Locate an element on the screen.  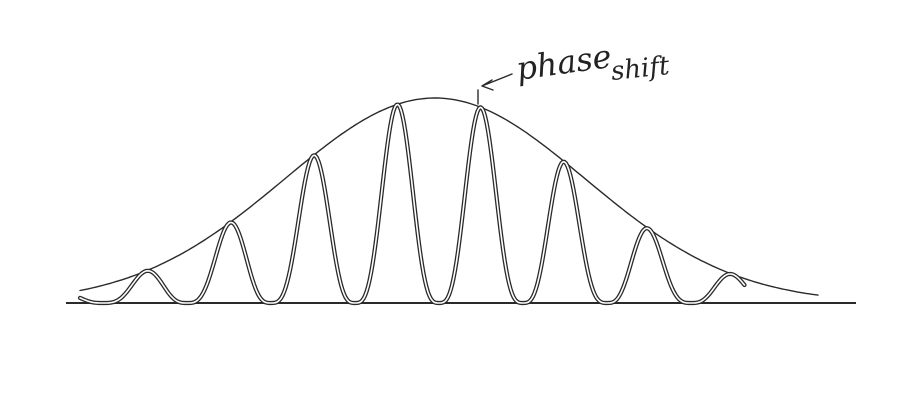
annotation-phase: phase is located at coordinates (564, 62).